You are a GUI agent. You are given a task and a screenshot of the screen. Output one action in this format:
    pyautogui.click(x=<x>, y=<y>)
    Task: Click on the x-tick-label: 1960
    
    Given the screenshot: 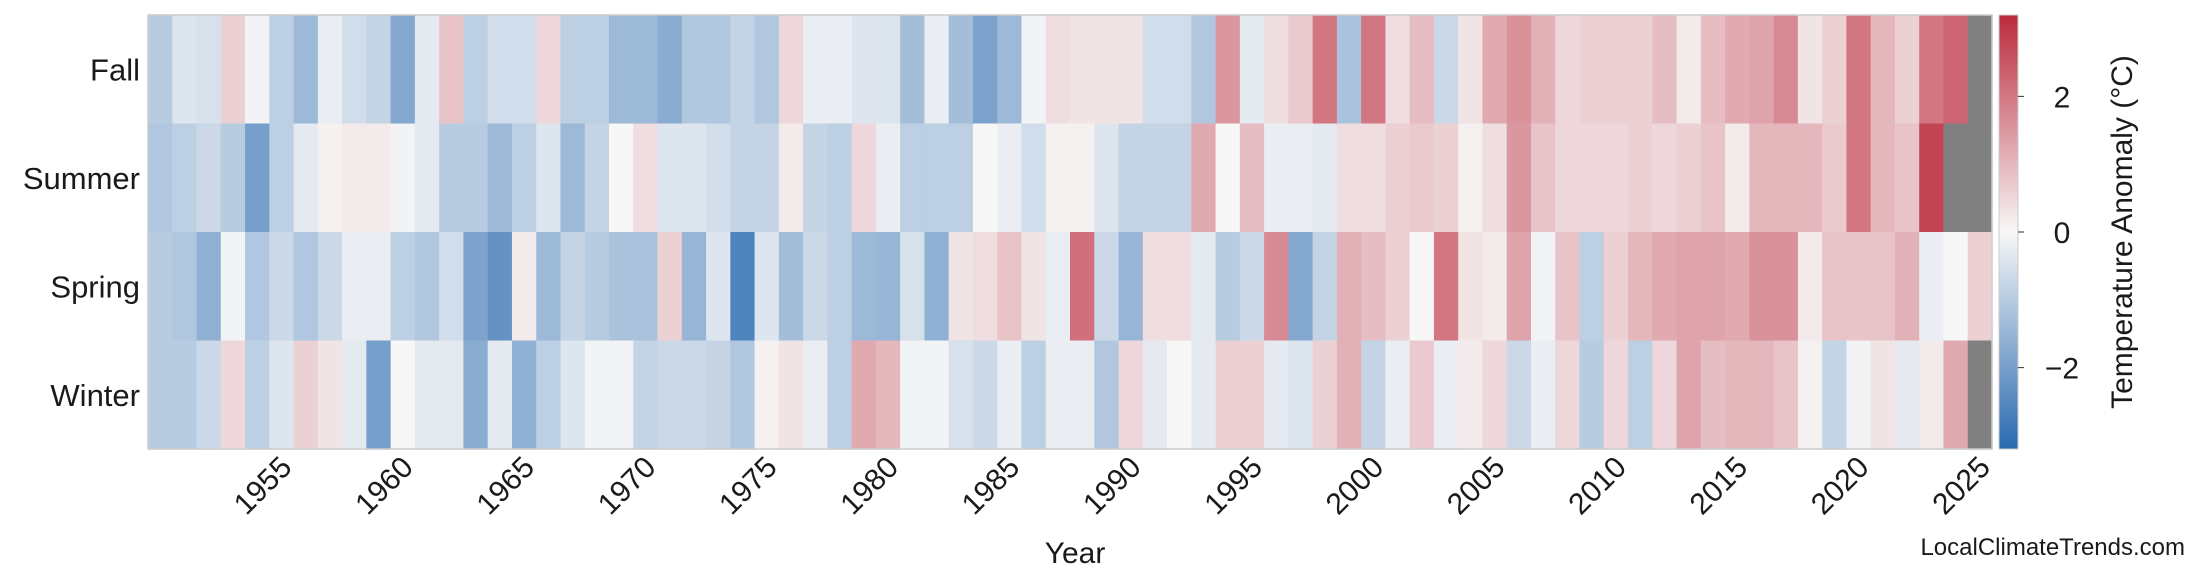 What is the action you would take?
    pyautogui.click(x=384, y=486)
    